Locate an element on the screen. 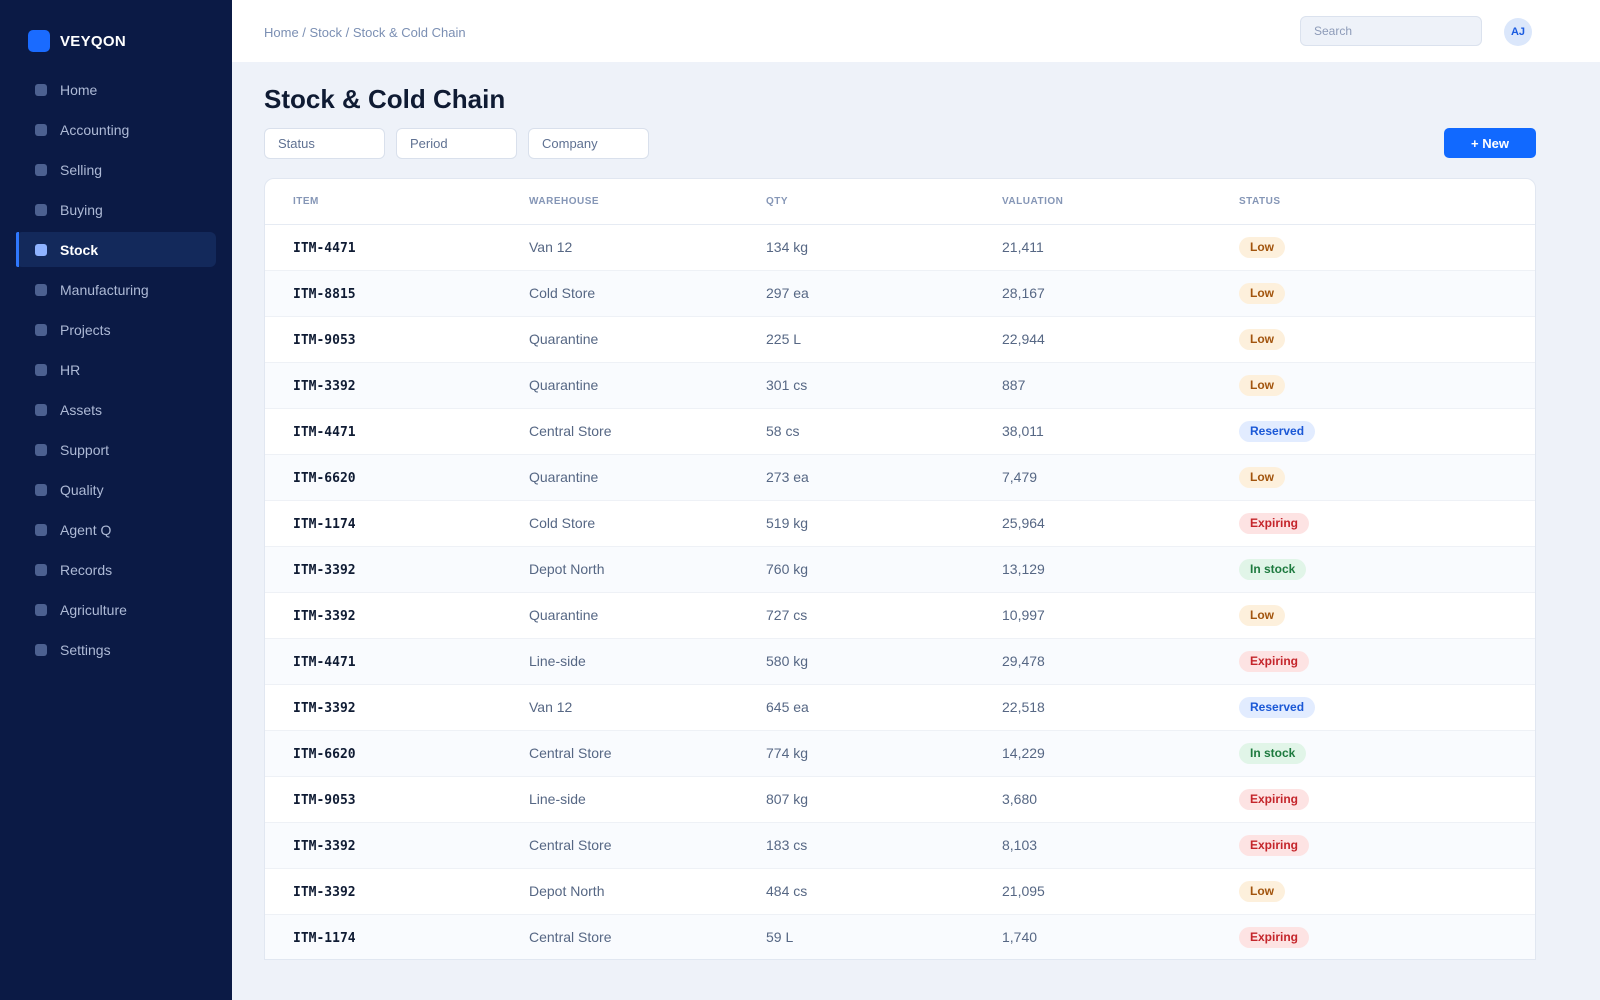 The image size is (1600, 1000). qty-cell: 225 L is located at coordinates (884, 340).